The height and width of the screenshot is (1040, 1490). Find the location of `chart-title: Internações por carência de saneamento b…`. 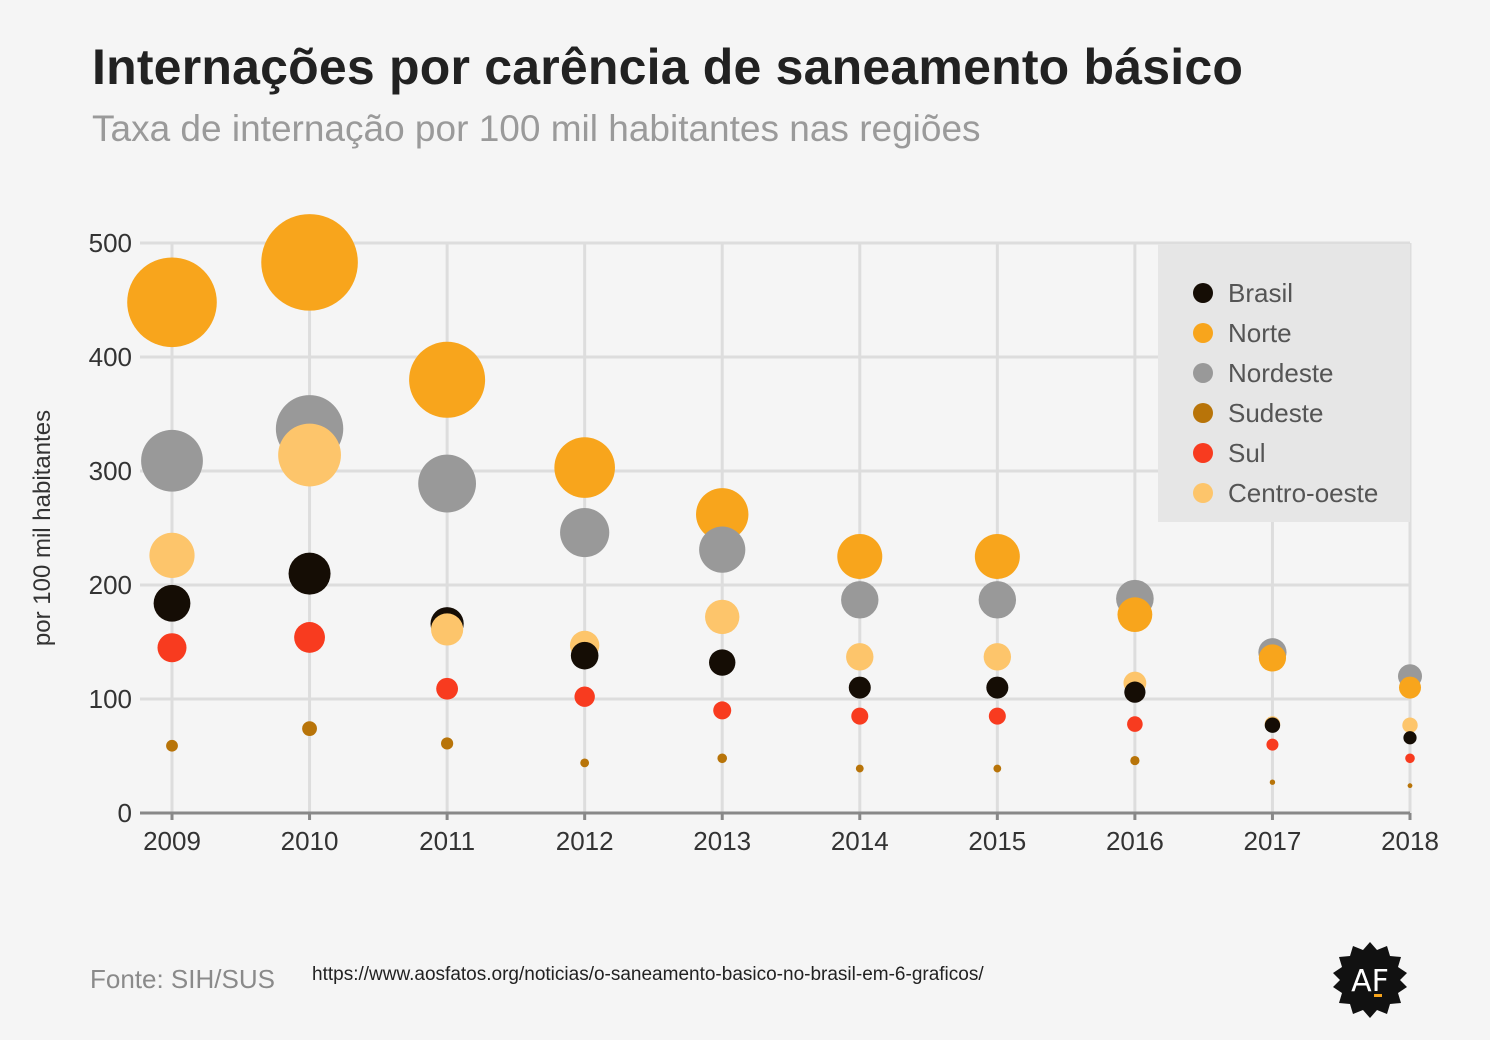

chart-title: Internações por carência de saneamento b… is located at coordinates (668, 67).